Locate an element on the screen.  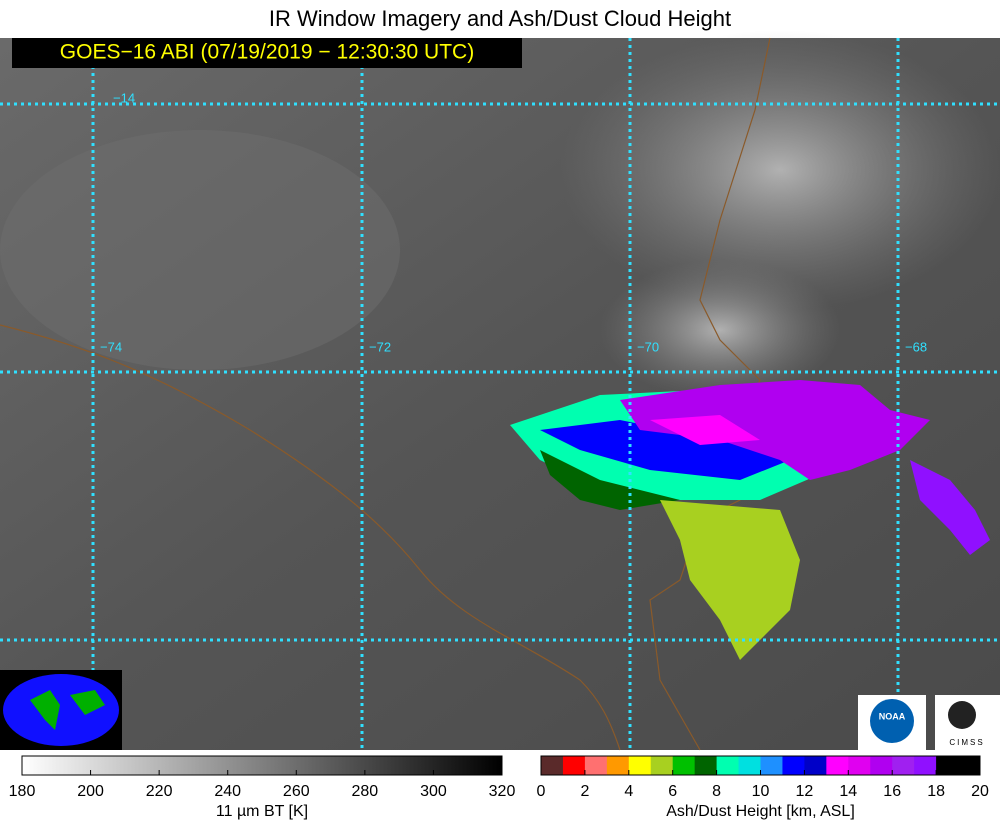
continents is located at coordinates (67, 710).